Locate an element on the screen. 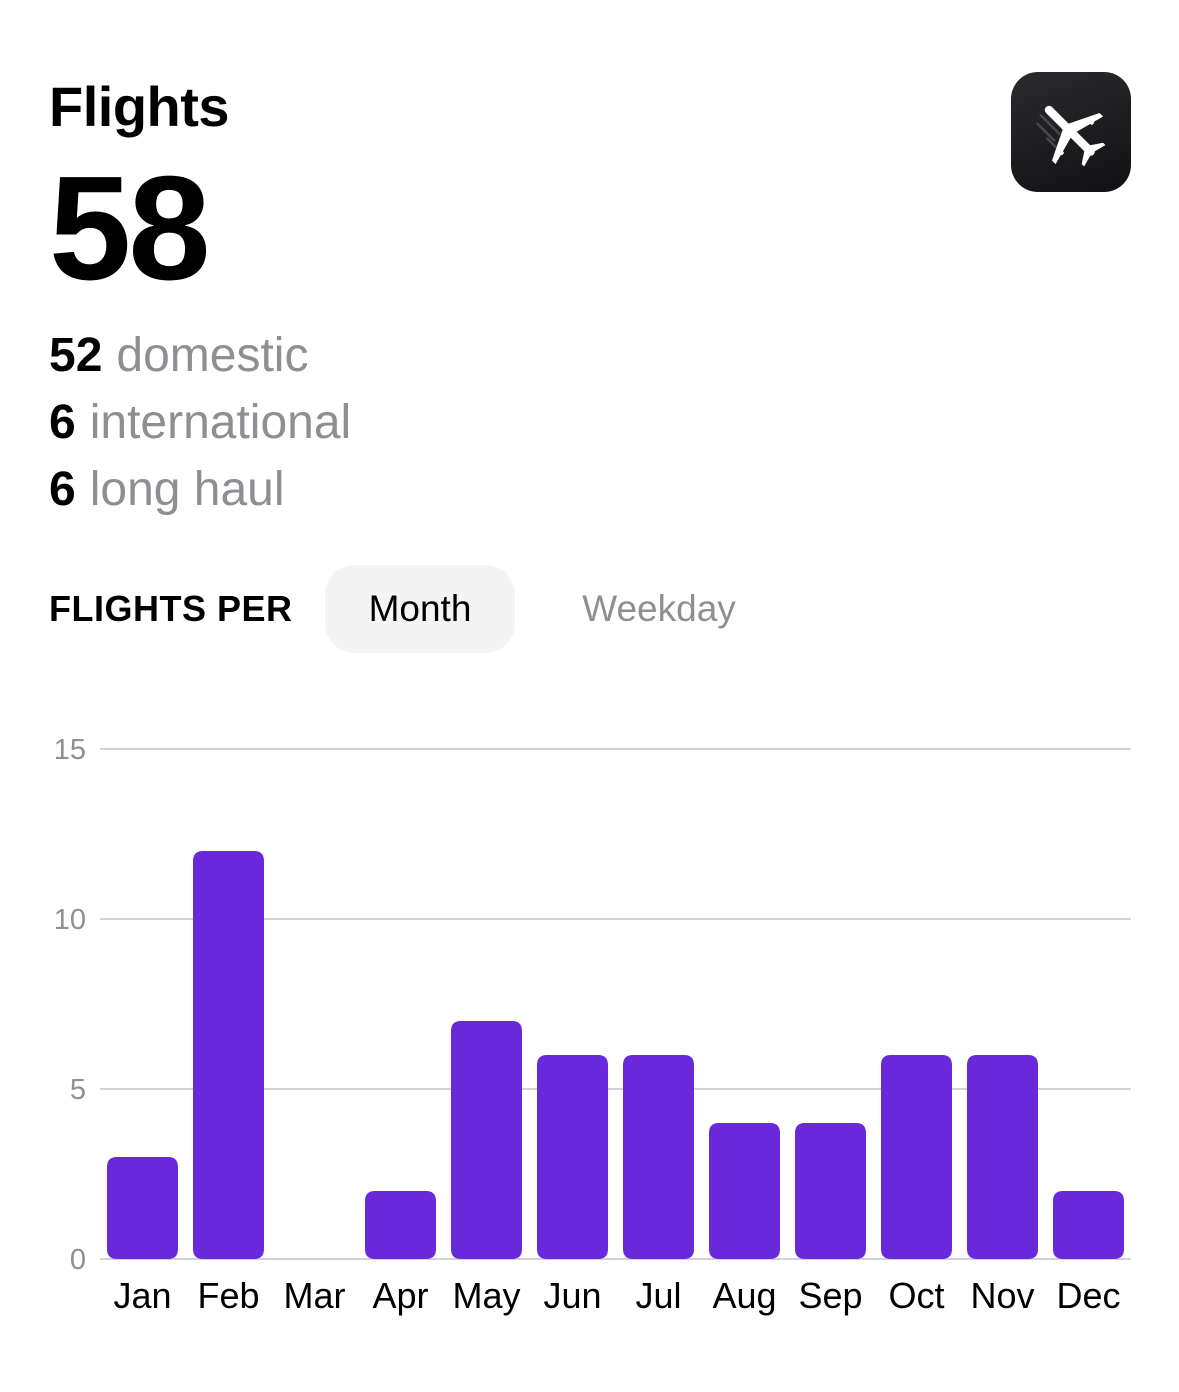 The width and height of the screenshot is (1179, 1392). x-tick-label-mar: Mar is located at coordinates (315, 1295).